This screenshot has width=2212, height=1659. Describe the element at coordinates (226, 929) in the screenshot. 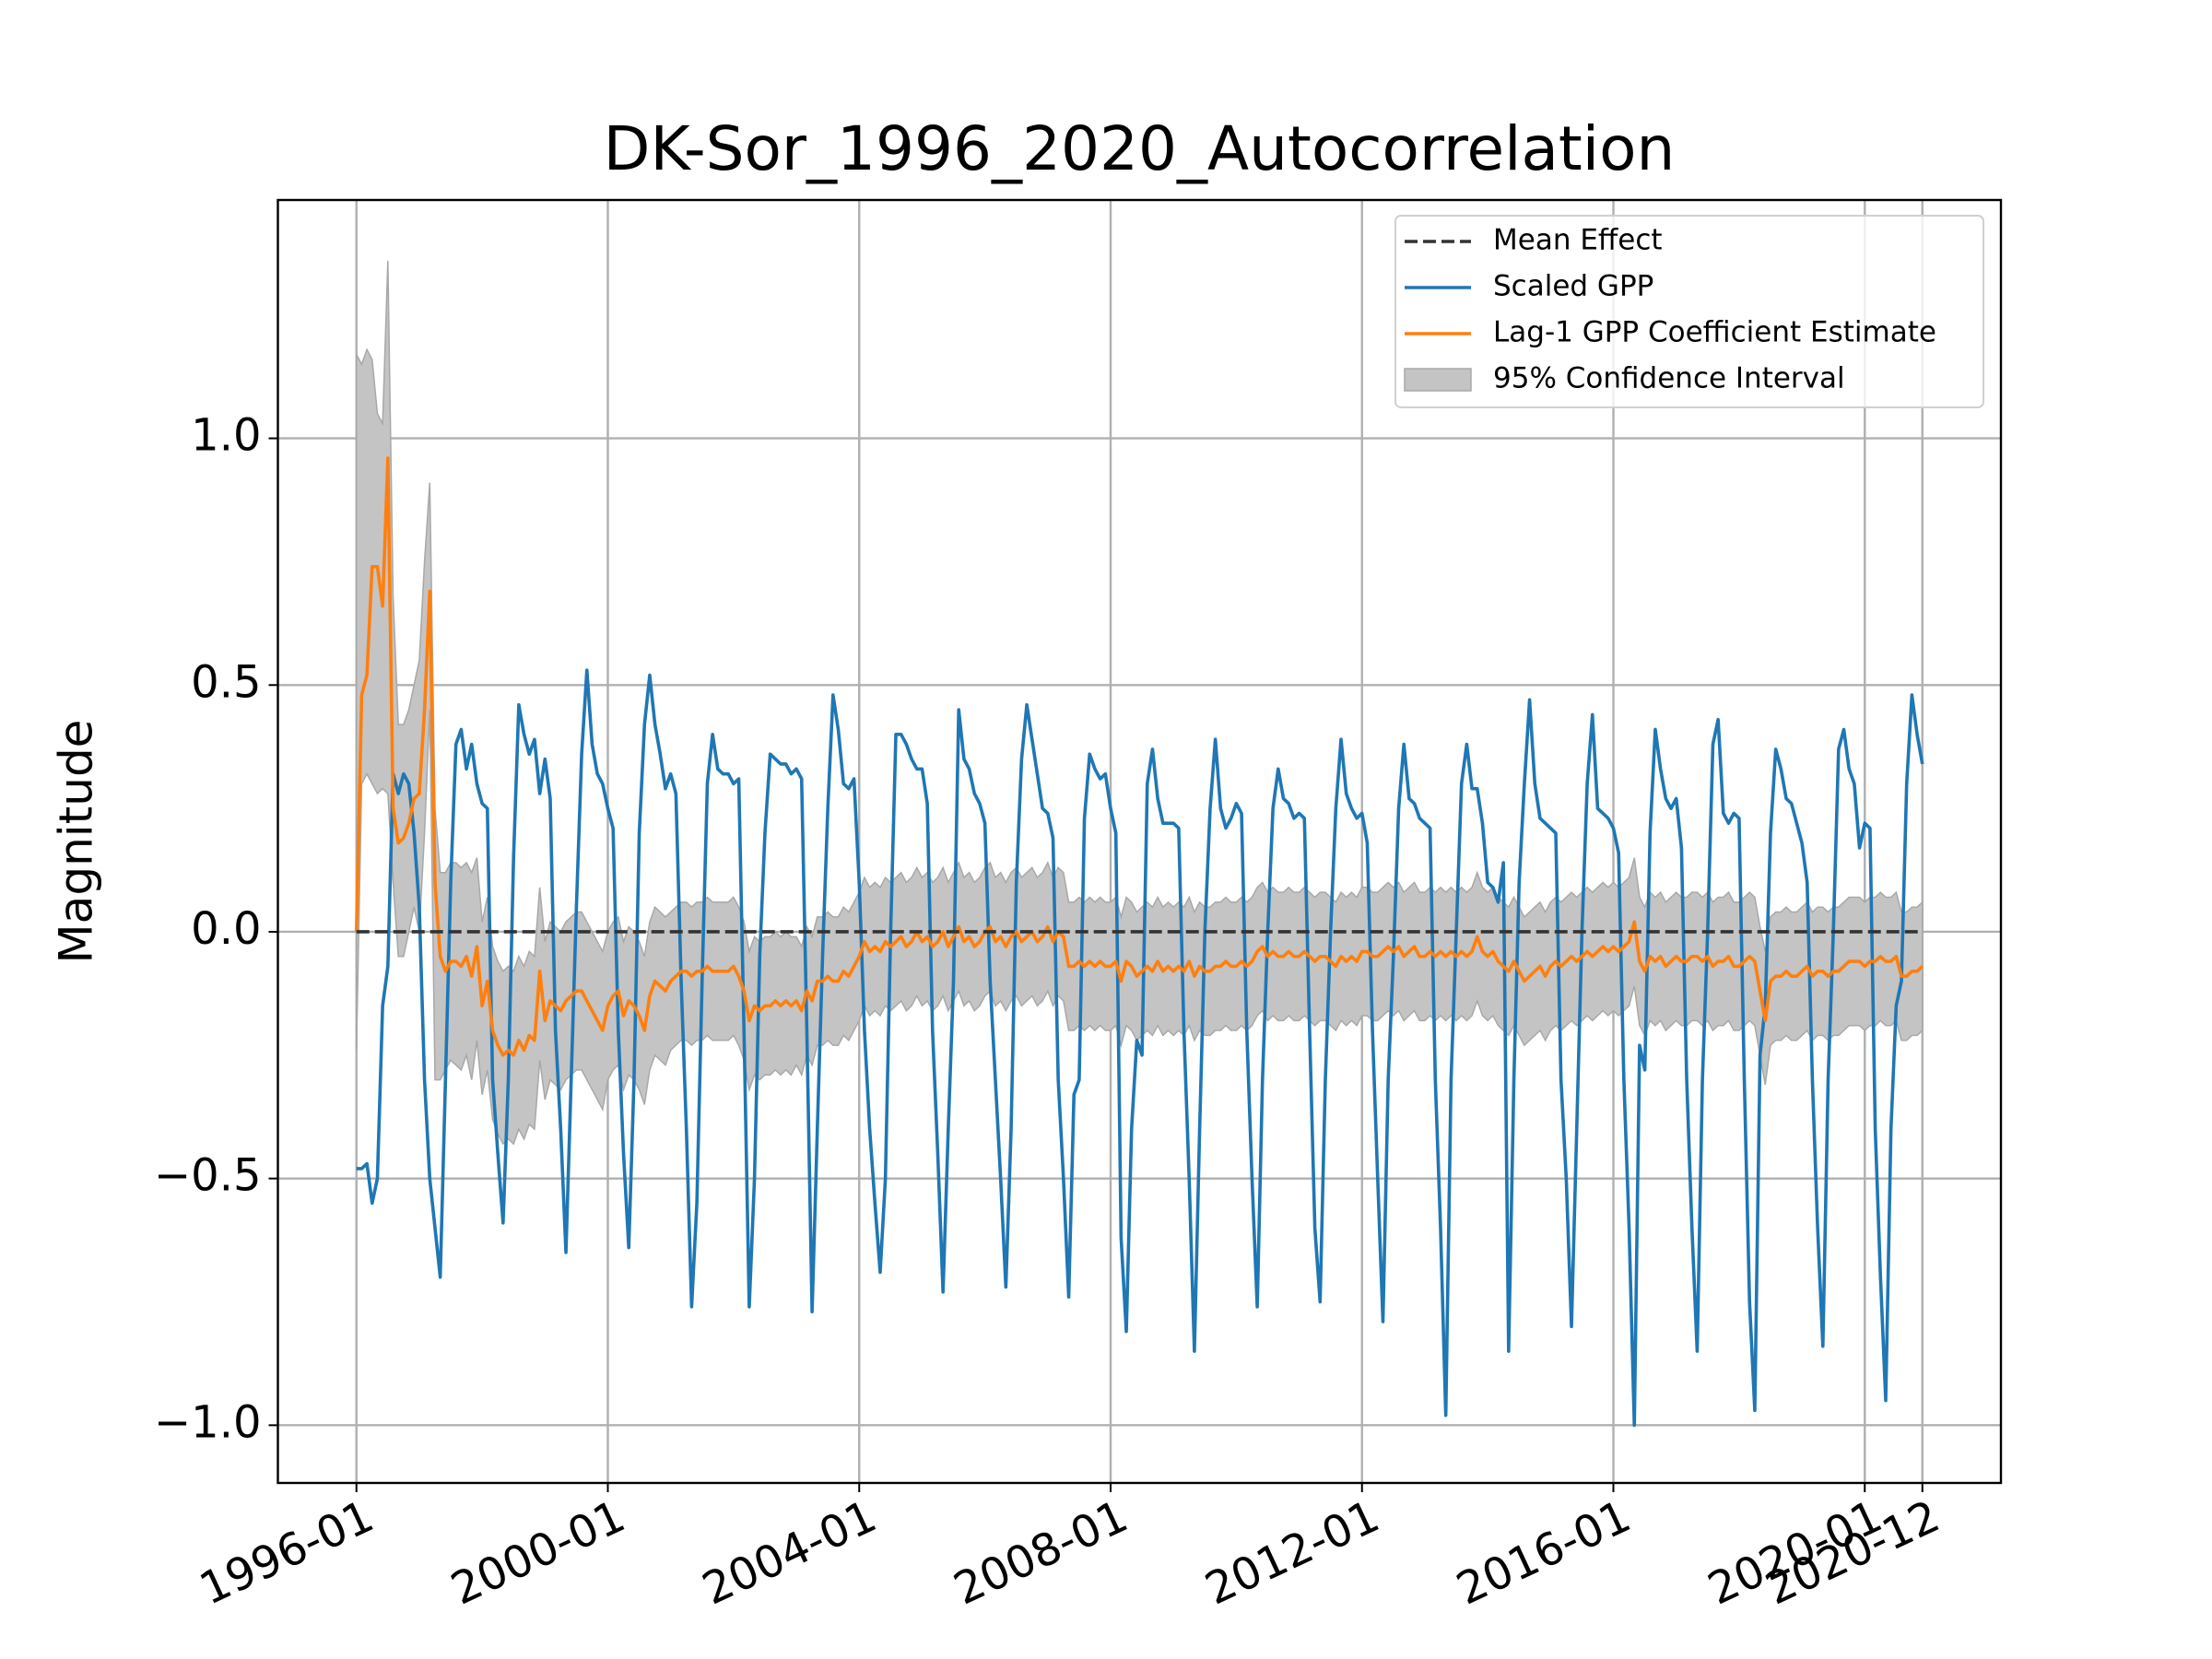

I see `y-tick-label: 0.0` at that location.